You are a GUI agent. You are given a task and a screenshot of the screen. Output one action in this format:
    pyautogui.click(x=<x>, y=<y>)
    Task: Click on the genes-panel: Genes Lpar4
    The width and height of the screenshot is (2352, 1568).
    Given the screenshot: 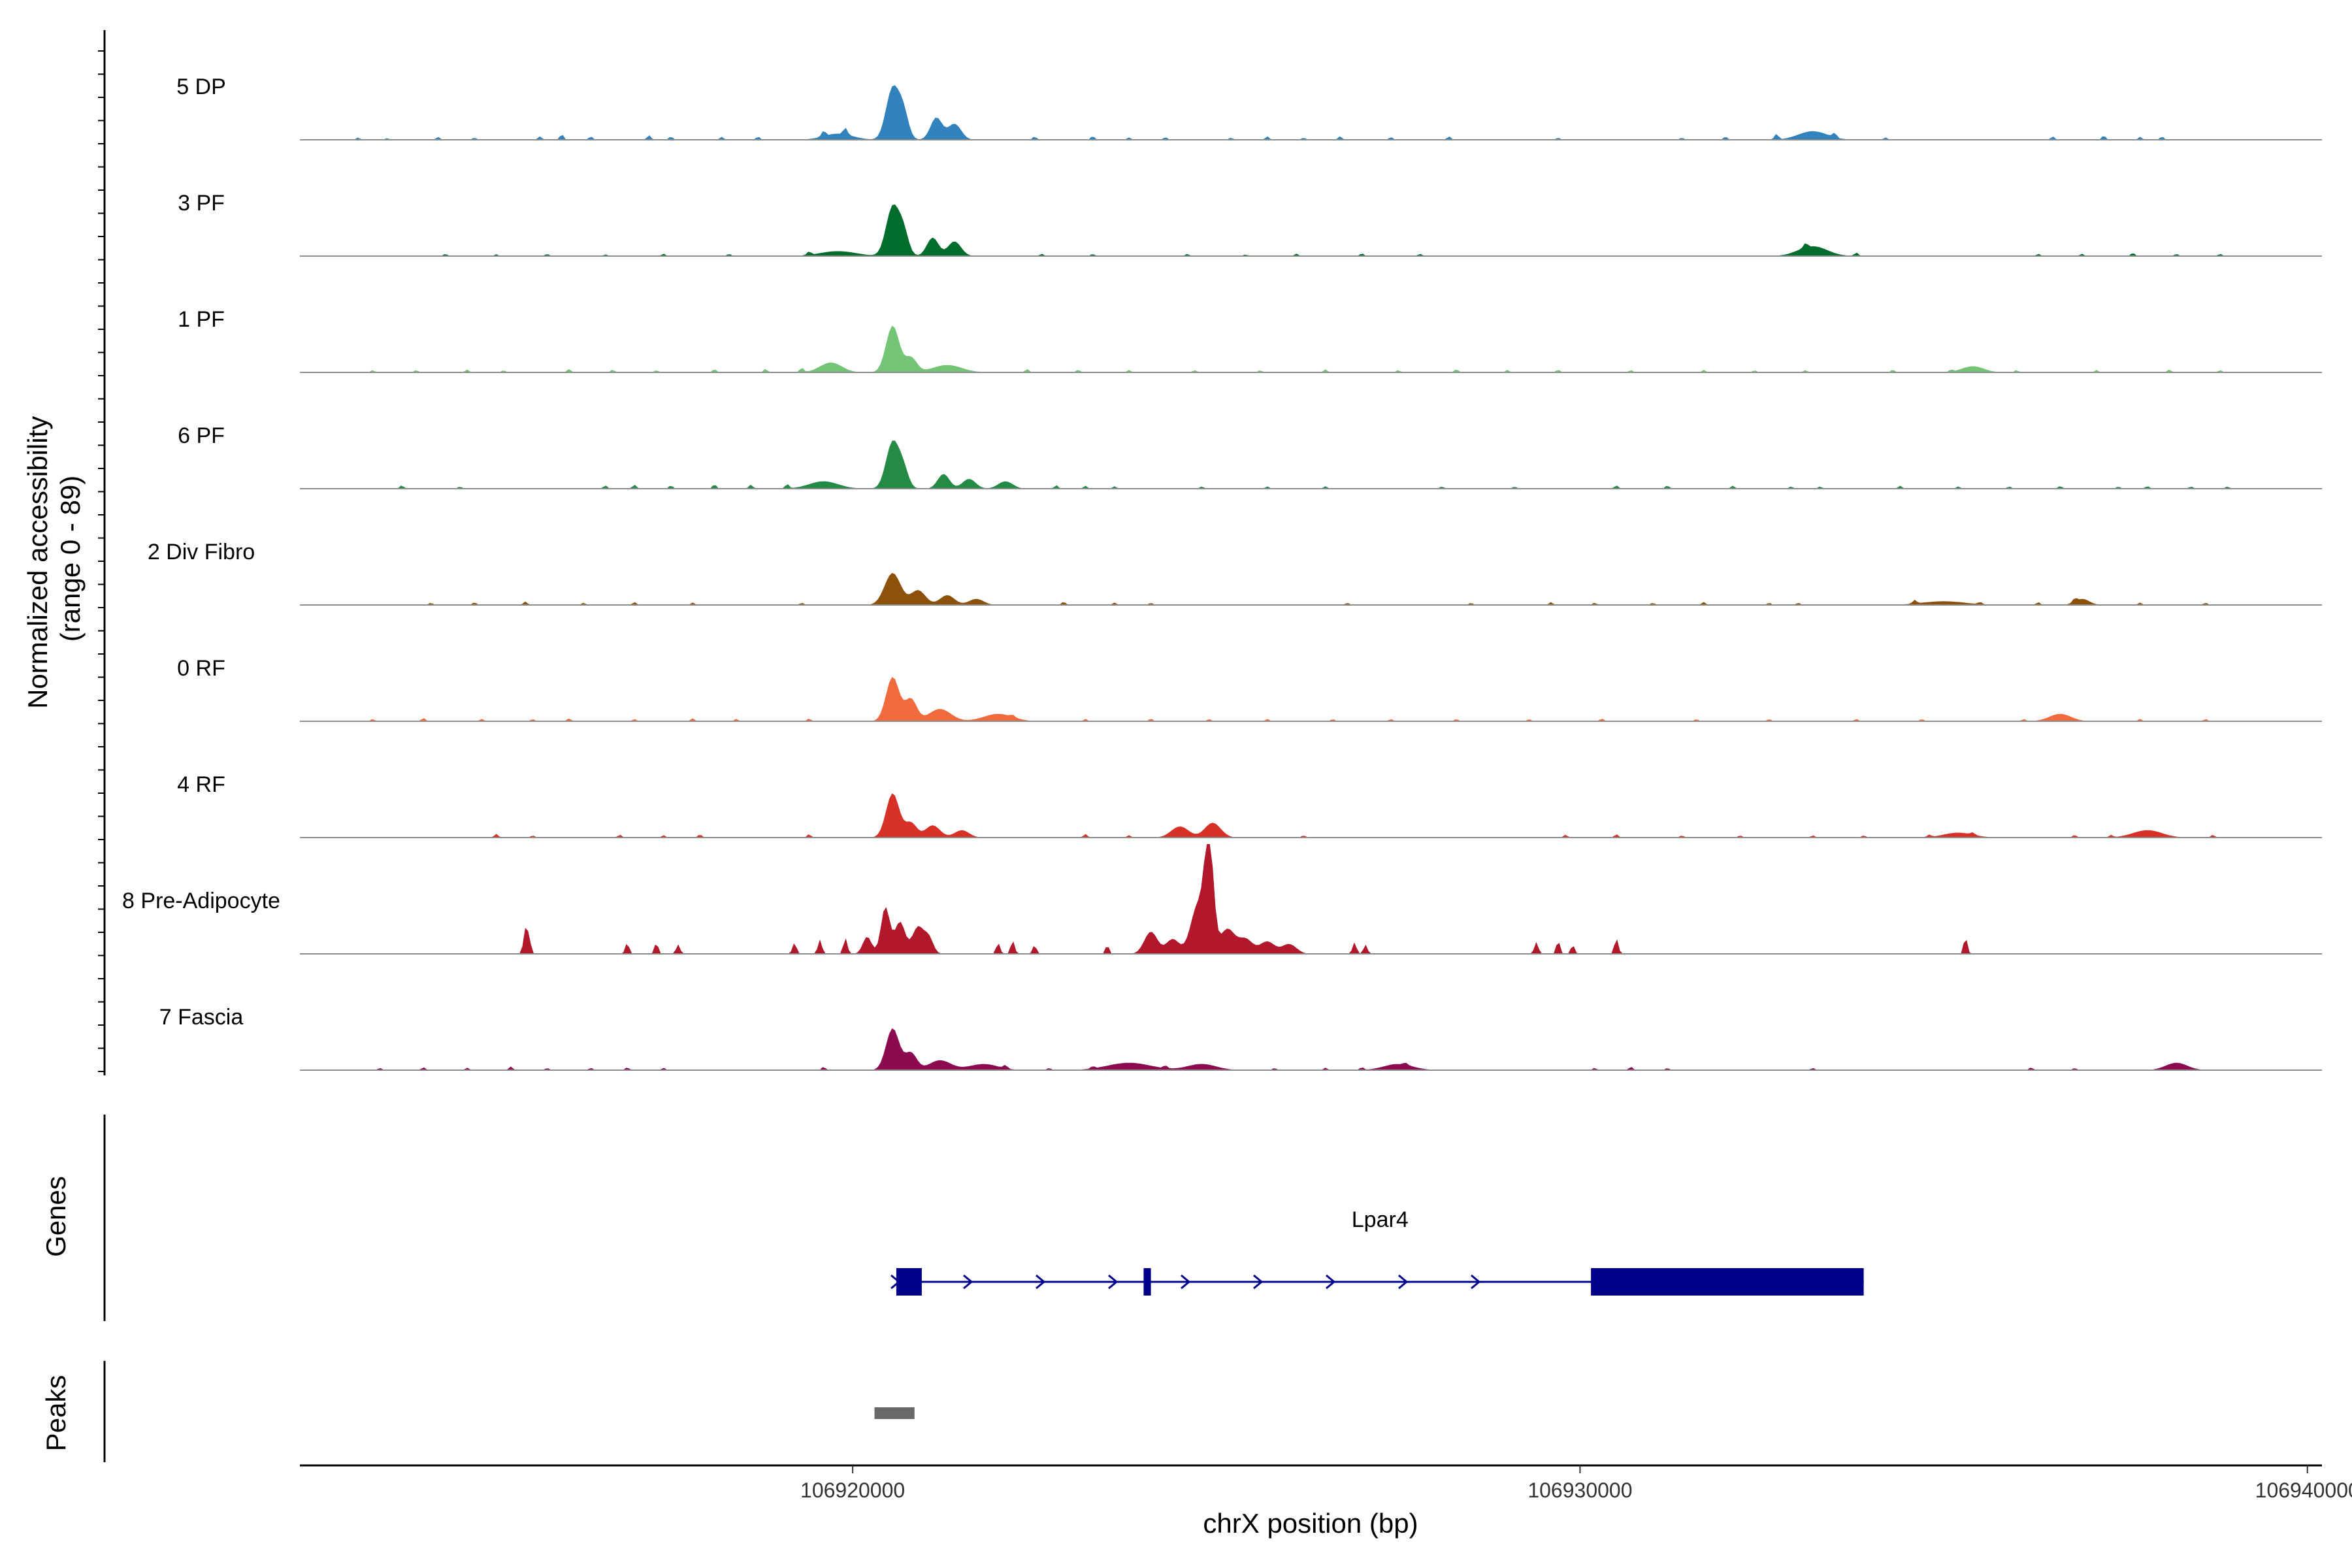 What is the action you would take?
    pyautogui.click(x=952, y=1218)
    